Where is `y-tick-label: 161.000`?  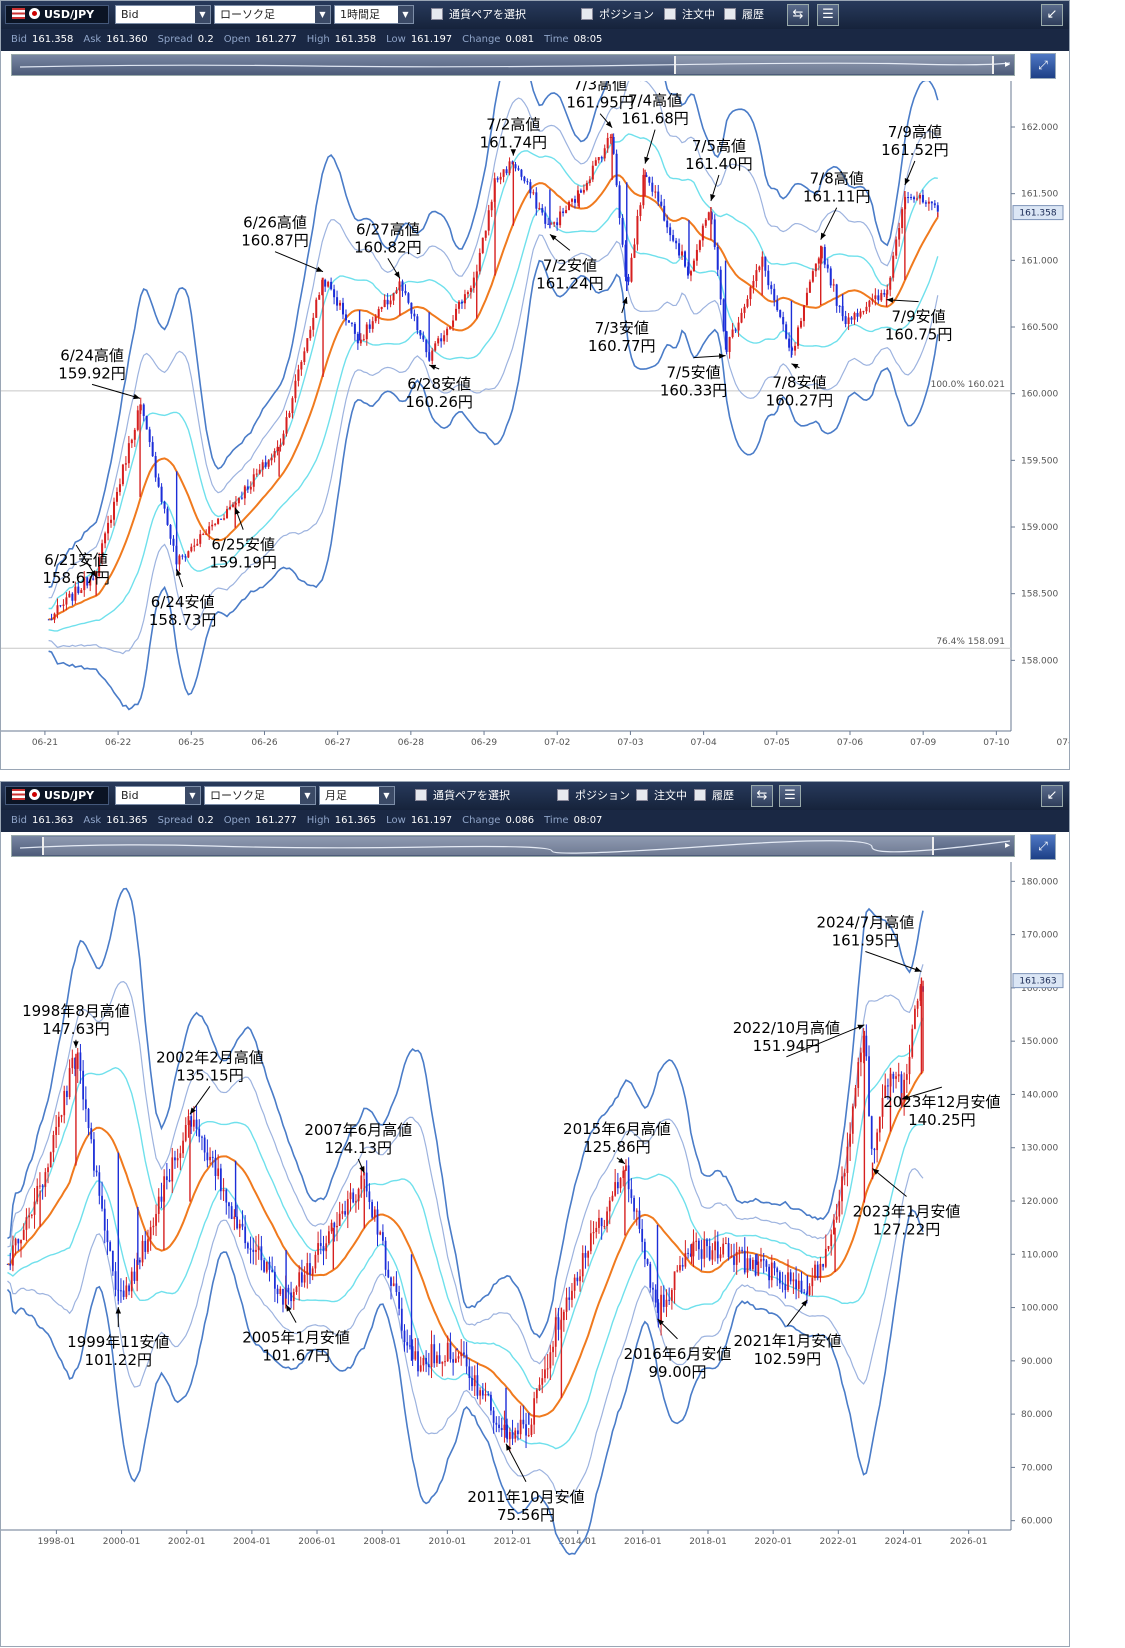 y-tick-label: 161.000 is located at coordinates (1039, 261).